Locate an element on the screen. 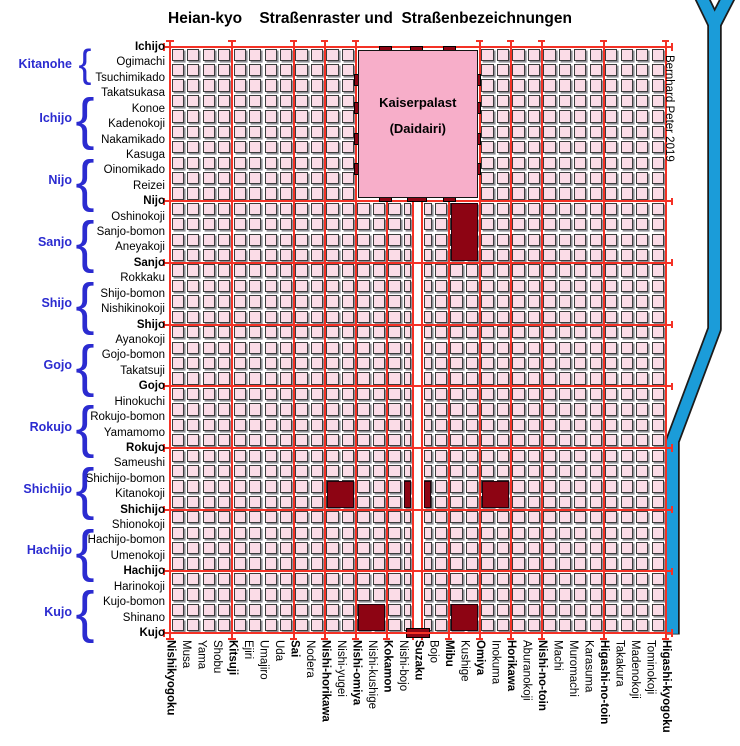 Image resolution: width=740 pixels, height=746 pixels. district-brace-gojo: { is located at coordinates (84, 365).